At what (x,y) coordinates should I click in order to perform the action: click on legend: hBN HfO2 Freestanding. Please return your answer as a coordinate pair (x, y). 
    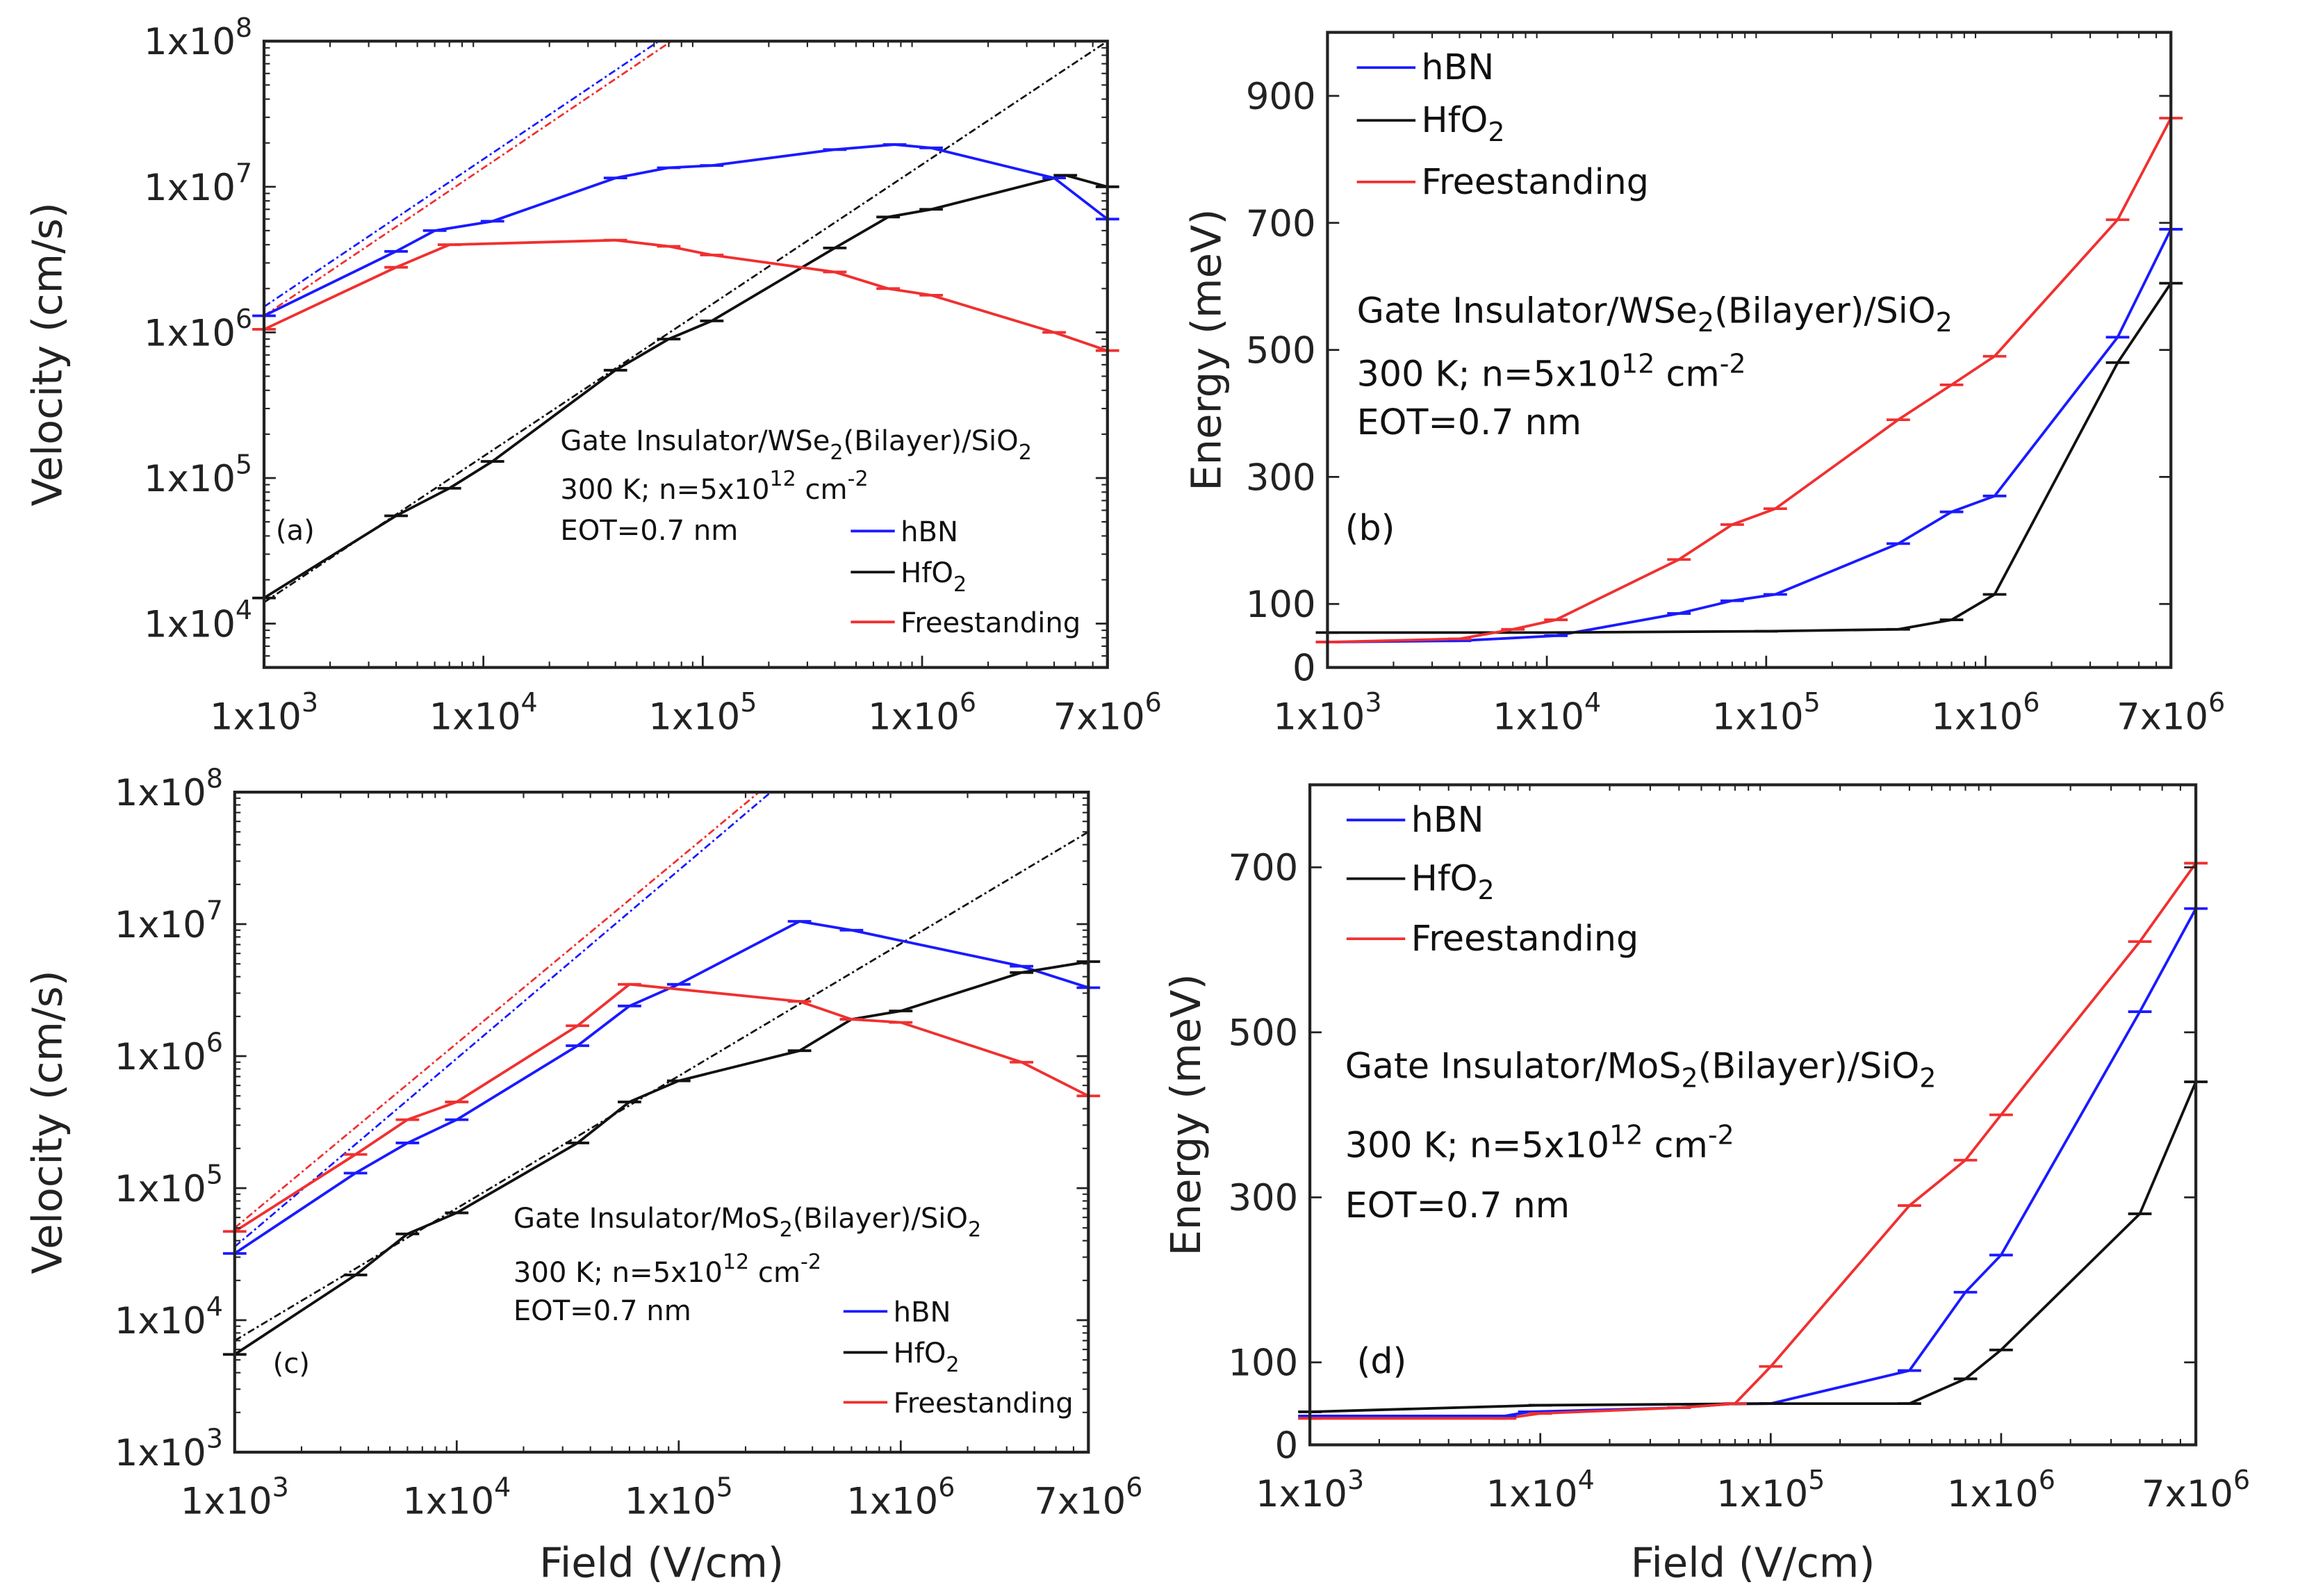
    Looking at the image, I should click on (958, 1358).